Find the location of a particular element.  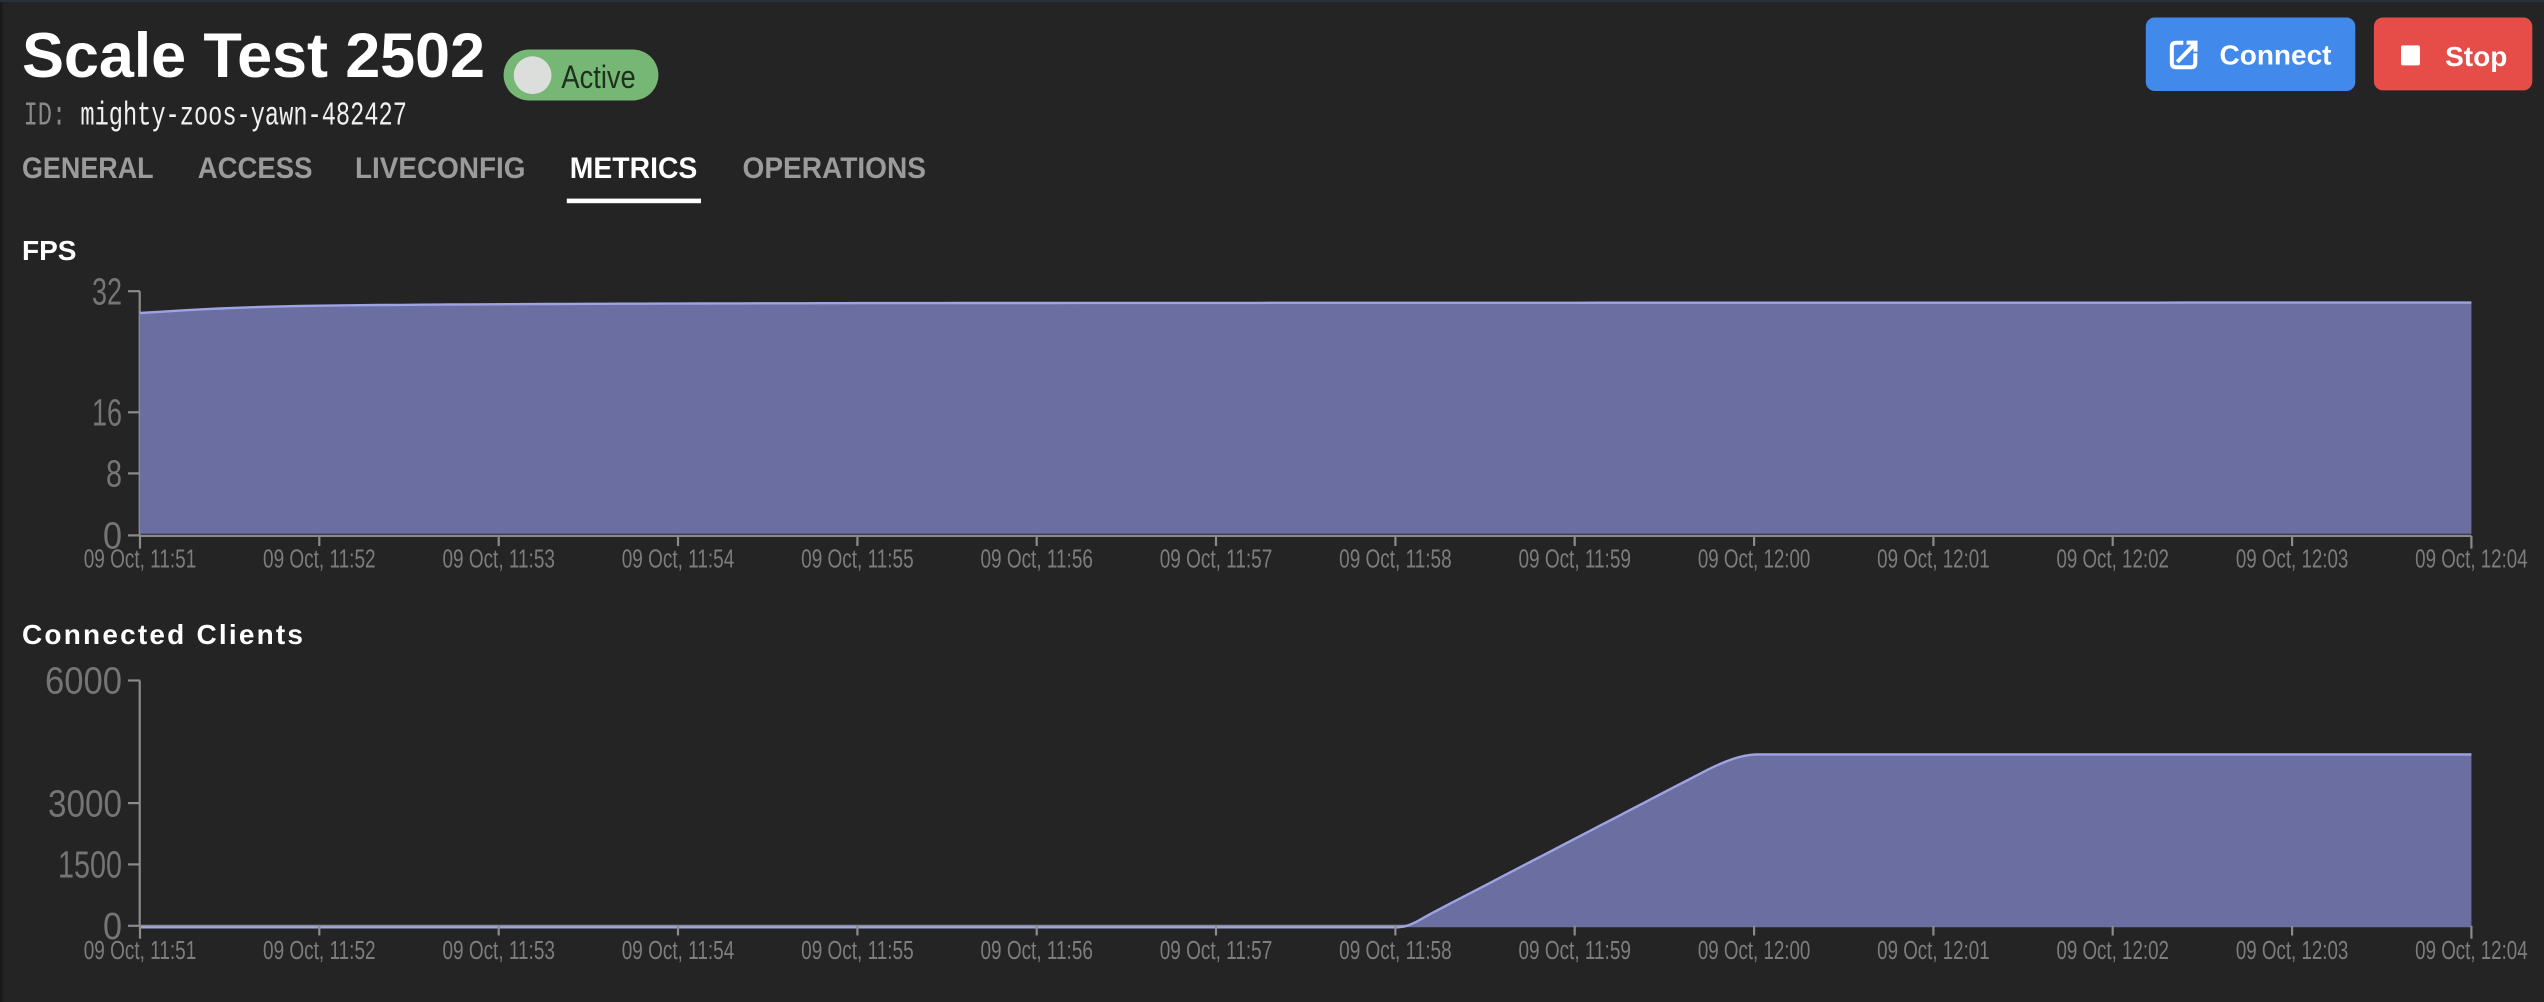

svg-text: Stop is located at coordinates (2476, 56).